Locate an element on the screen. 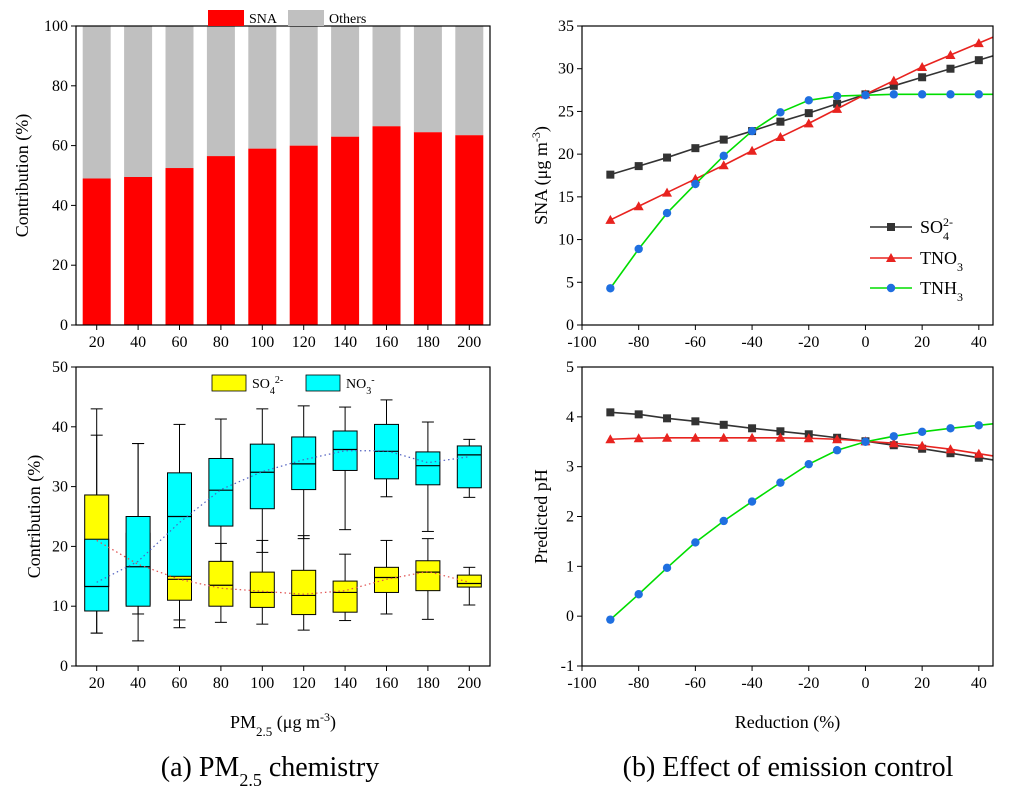 Image resolution: width=1012 pixels, height=798 pixels. b-top-ylabel: SNA (μg m-3) is located at coordinates (540, 175).